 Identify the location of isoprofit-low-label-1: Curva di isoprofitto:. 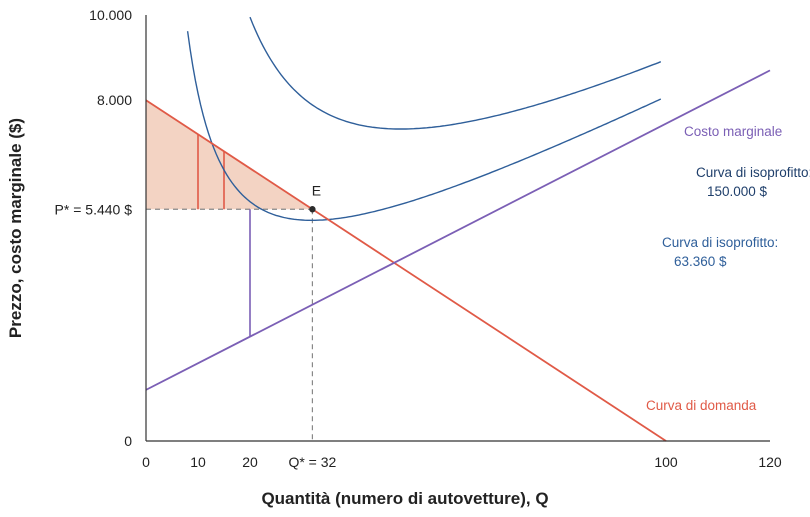
(720, 242).